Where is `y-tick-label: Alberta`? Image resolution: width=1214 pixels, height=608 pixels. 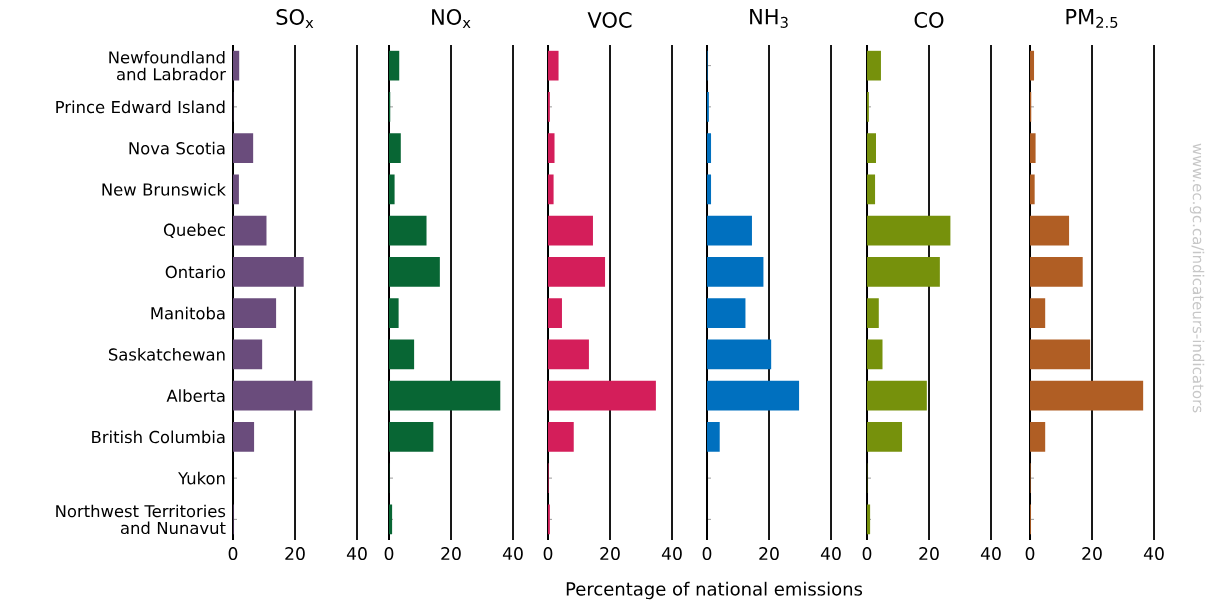
y-tick-label: Alberta is located at coordinates (195, 395).